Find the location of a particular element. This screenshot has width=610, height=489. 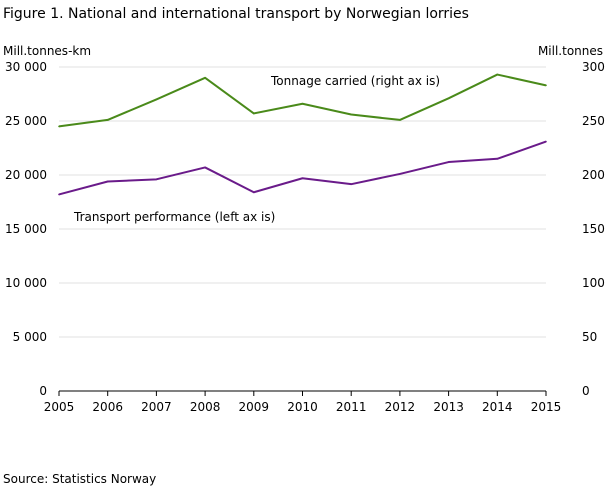

left-tick-label: 5 000 is located at coordinates (30, 337).